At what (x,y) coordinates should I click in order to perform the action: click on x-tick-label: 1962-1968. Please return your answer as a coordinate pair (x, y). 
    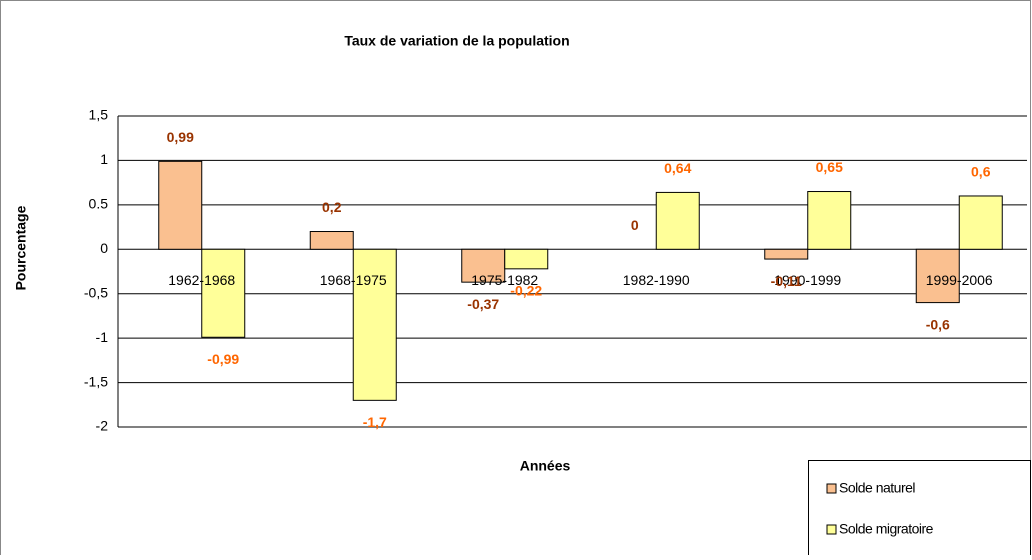
    Looking at the image, I should click on (201, 280).